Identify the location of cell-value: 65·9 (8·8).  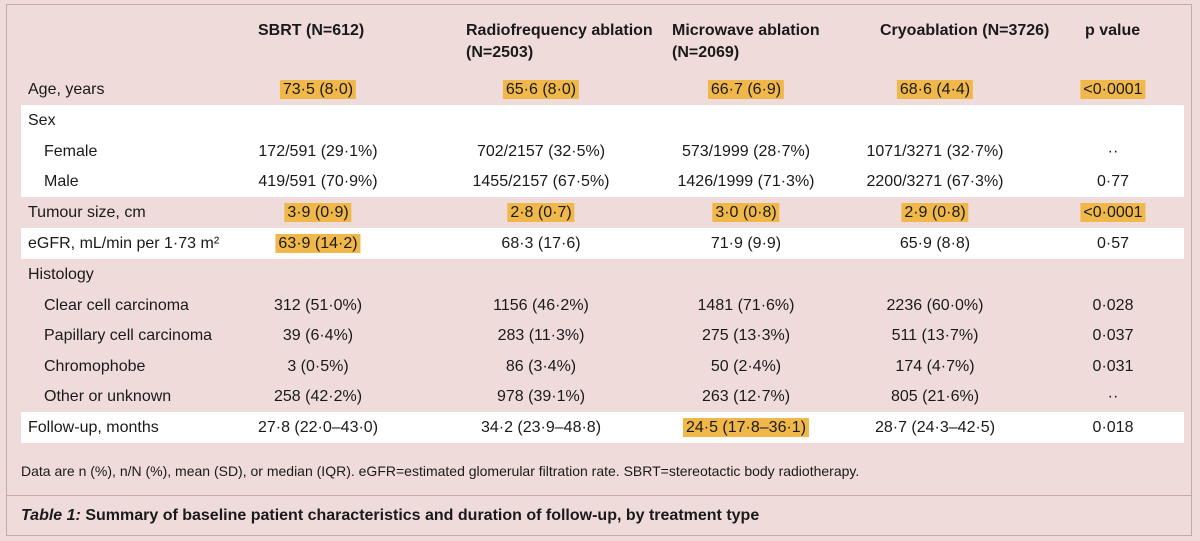
(935, 243).